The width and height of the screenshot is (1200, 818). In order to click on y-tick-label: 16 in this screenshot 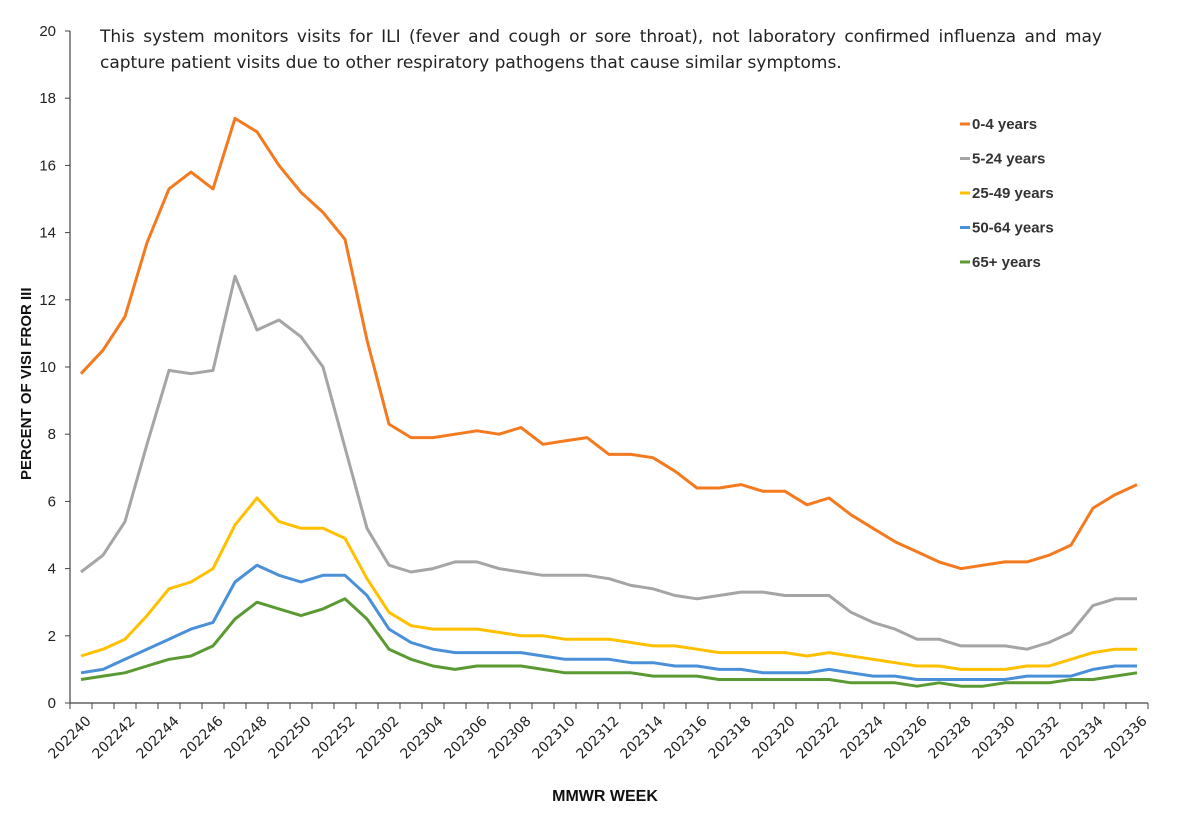, I will do `click(47, 165)`.